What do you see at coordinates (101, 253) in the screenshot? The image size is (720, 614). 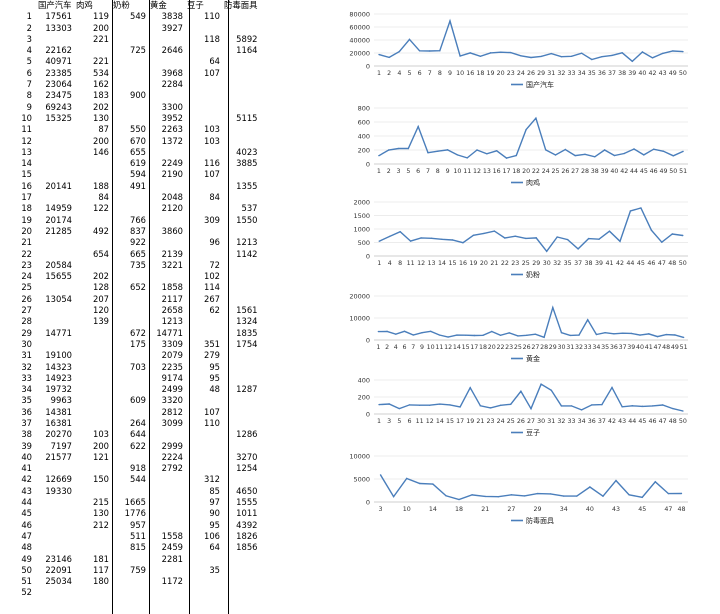 I see `table-cell: 654` at bounding box center [101, 253].